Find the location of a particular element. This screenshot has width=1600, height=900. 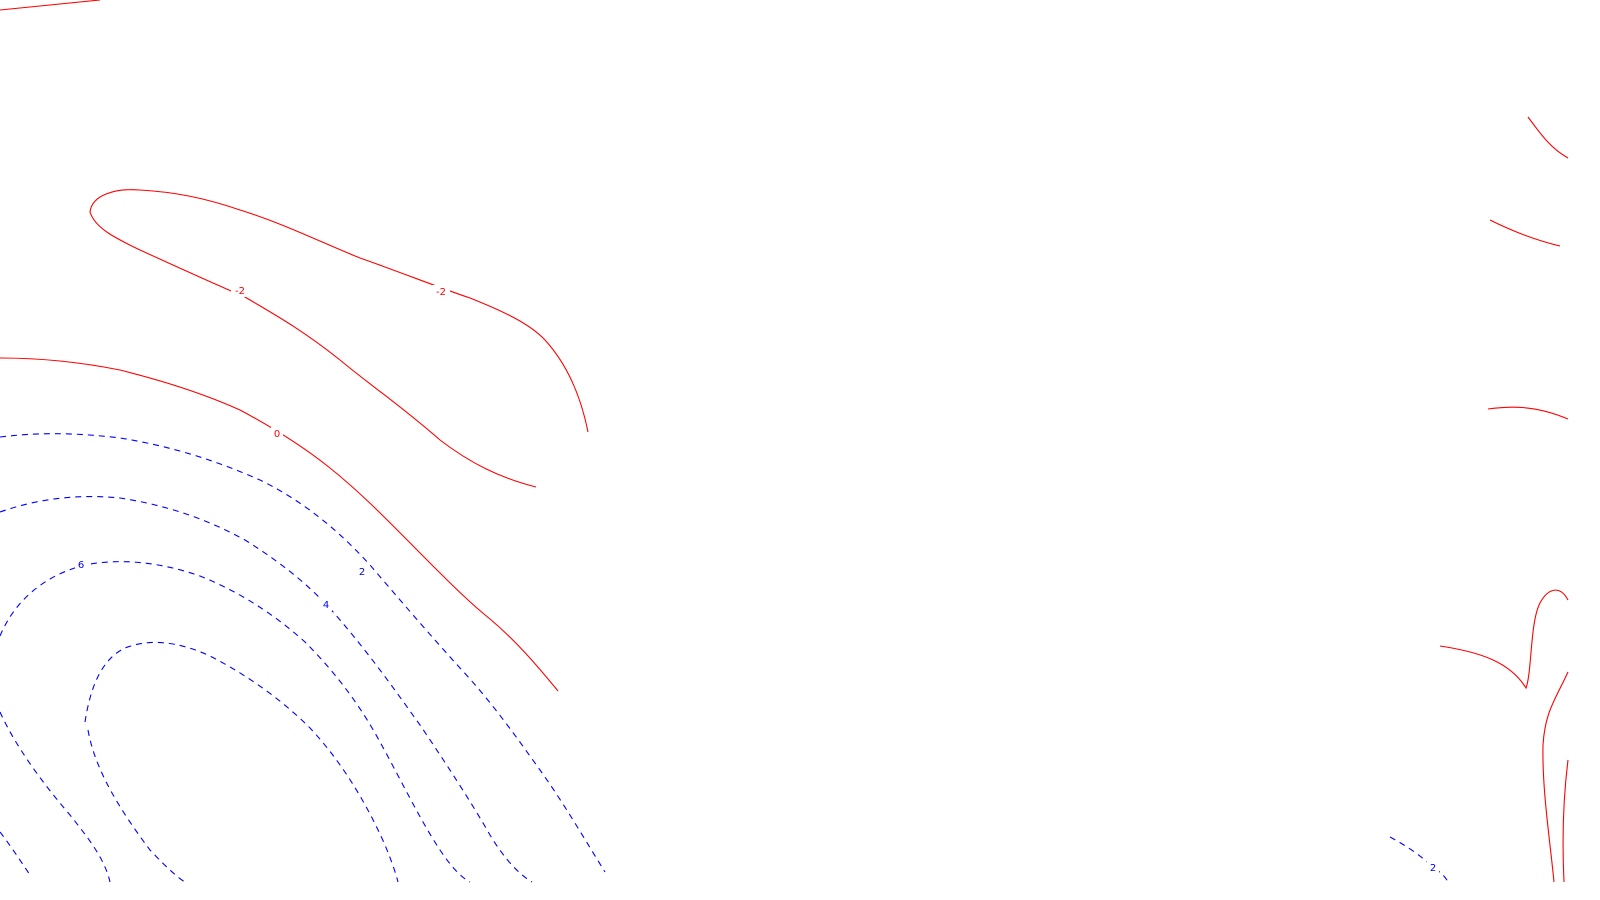

svg-text: 6 is located at coordinates (81, 565).